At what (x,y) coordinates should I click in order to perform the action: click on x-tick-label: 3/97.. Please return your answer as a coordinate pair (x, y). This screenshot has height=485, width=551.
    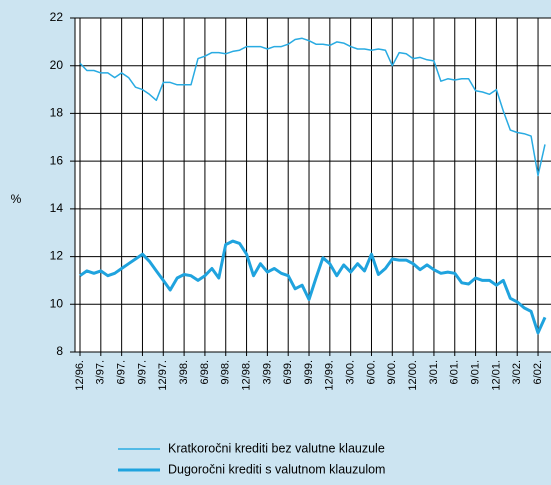
    Looking at the image, I should click on (101, 372).